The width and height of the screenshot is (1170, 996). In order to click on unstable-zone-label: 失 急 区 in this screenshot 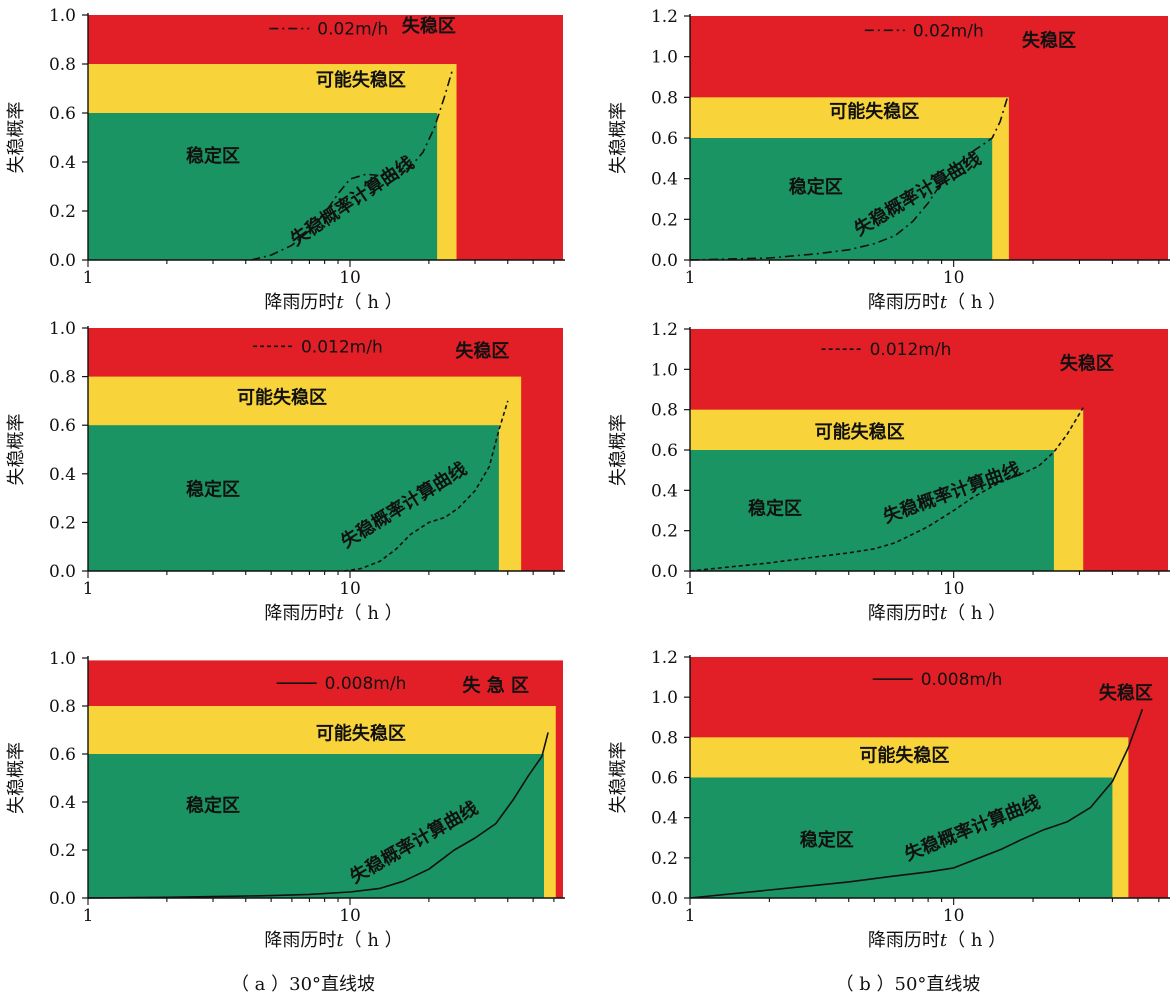, I will do `click(495, 686)`.